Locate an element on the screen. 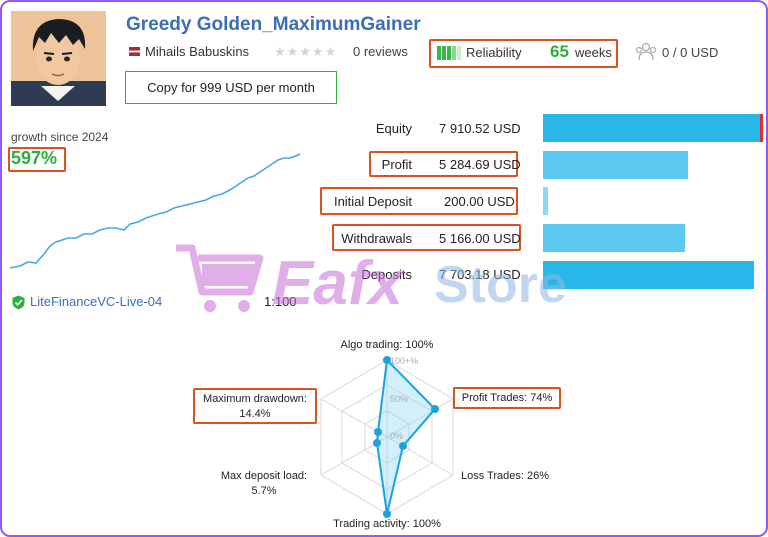 This screenshot has width=768, height=537. subscribers-value: 0 / 0 USD is located at coordinates (690, 52).